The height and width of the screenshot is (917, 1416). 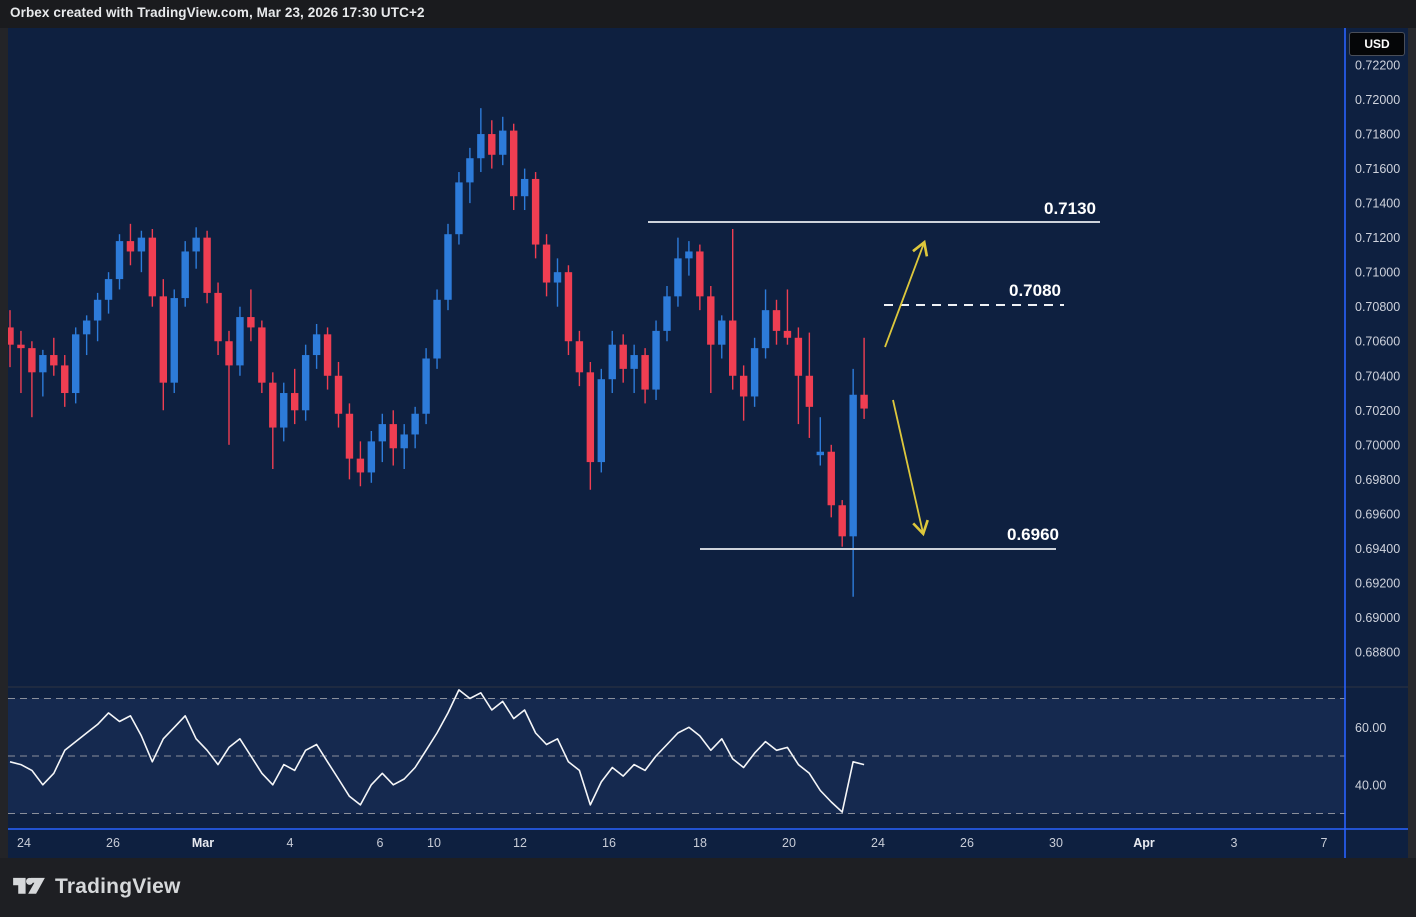 What do you see at coordinates (1377, 204) in the screenshot?
I see `price-tick-0.71400: 0.71400` at bounding box center [1377, 204].